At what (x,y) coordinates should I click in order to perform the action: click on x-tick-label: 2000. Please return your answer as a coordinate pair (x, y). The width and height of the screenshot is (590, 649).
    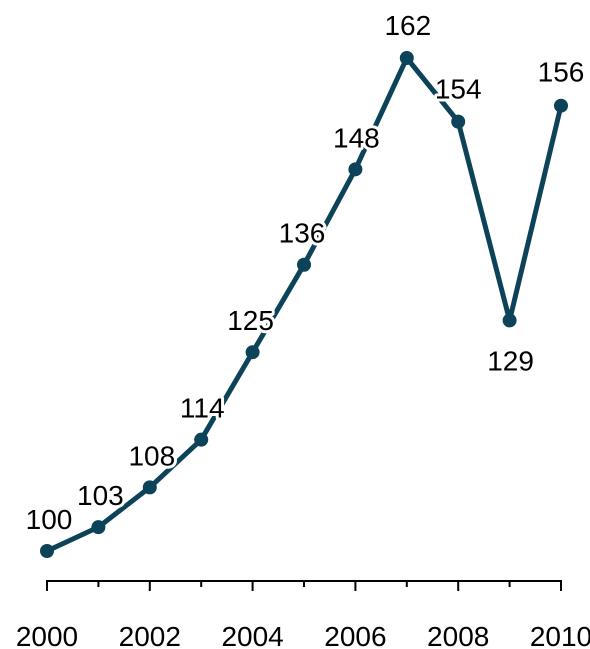
    Looking at the image, I should click on (47, 635).